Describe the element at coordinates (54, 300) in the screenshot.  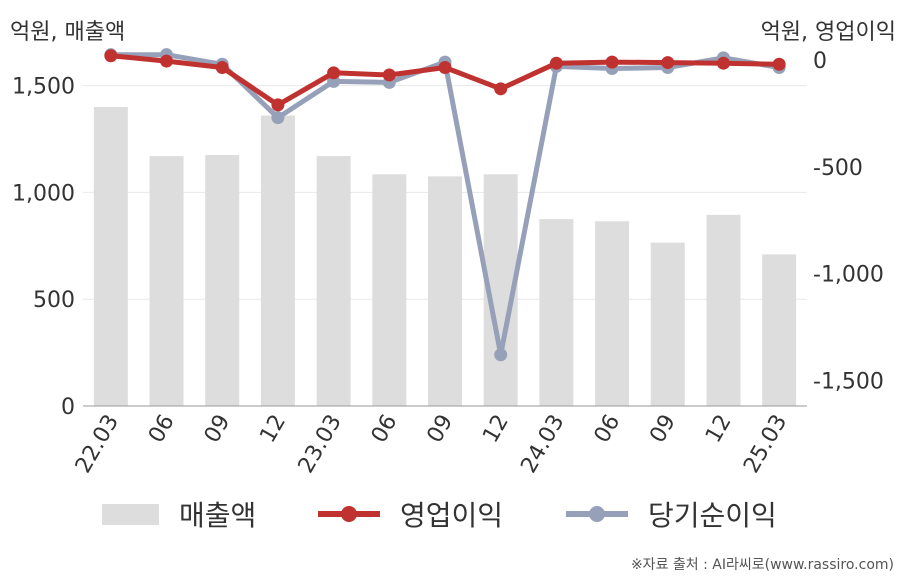
I see `left-y-tick-label: 500` at that location.